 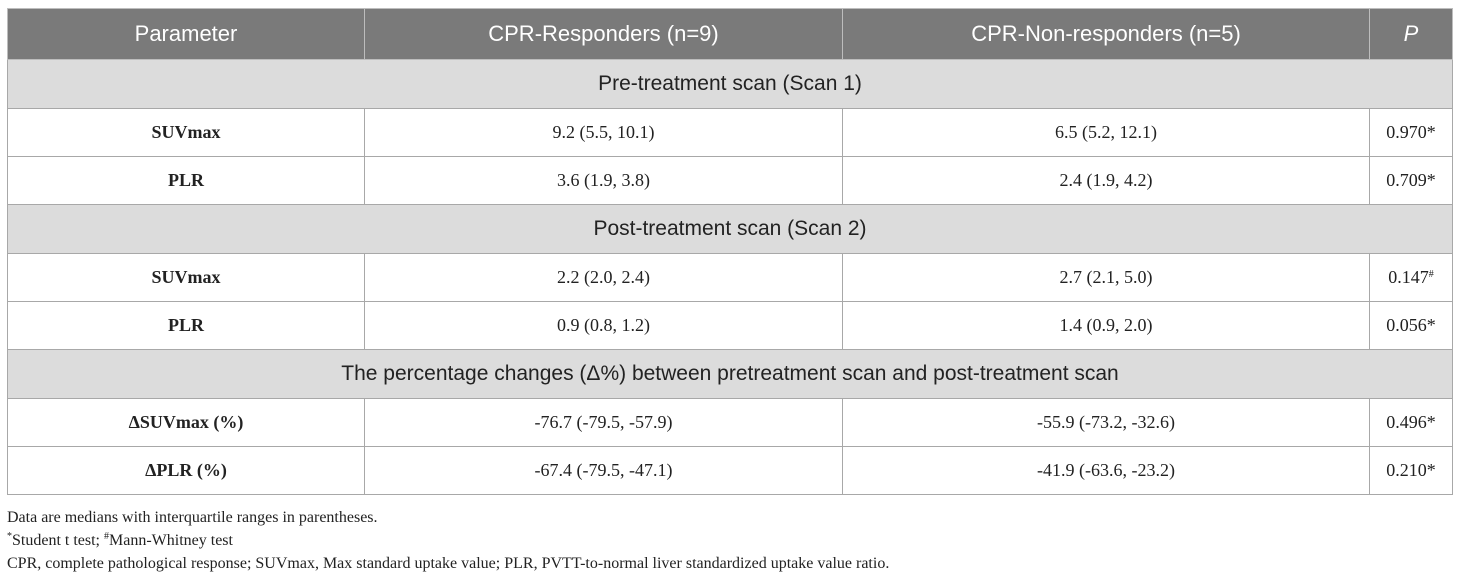 I want to click on table-row: PLR 3.6 (1.9, 3.8) 2.4 (1.9, 4.2) 0.709*, so click(x=730, y=180).